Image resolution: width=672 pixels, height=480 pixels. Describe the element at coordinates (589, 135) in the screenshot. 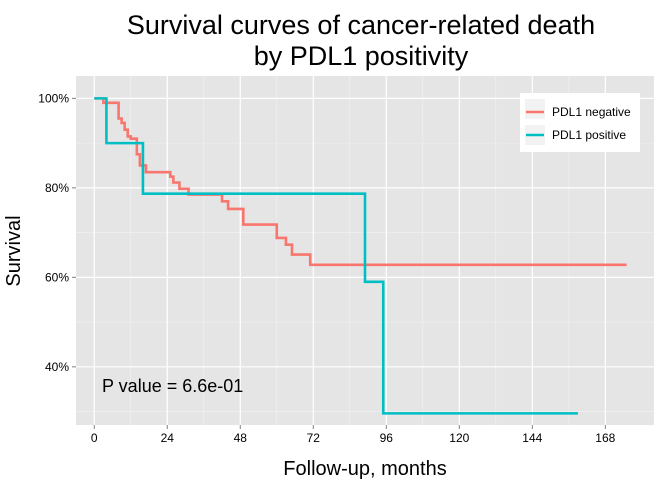

I see `legend-label-pdl1-positive: PDL1 positive` at that location.